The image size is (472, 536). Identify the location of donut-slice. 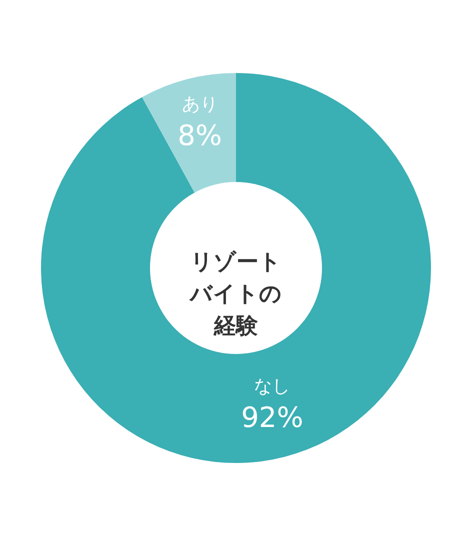
(189, 133).